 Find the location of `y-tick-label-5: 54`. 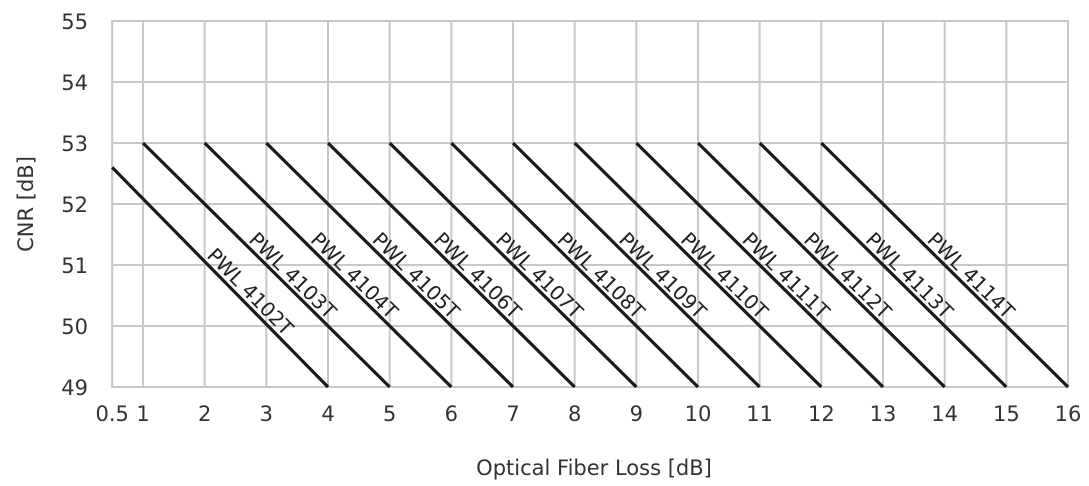

y-tick-label-5: 54 is located at coordinates (74, 83).